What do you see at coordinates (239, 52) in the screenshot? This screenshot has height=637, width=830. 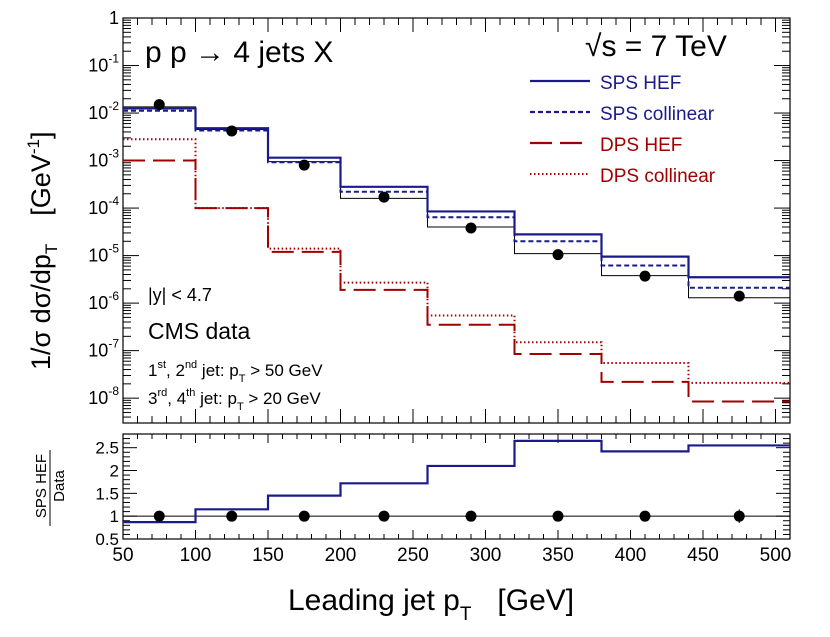 I see `process-title: p p → 4 jets X` at bounding box center [239, 52].